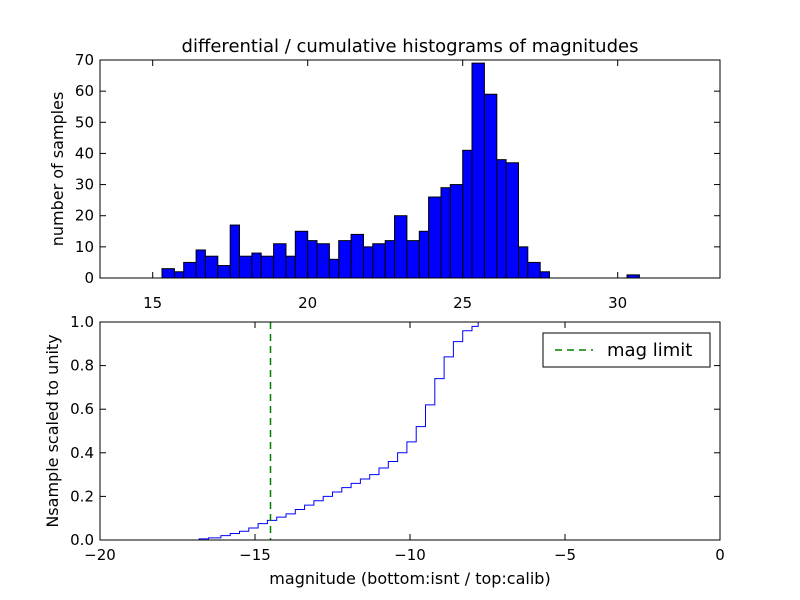 The image size is (800, 600). What do you see at coordinates (617, 303) in the screenshot?
I see `top-x-tick-label: 30` at bounding box center [617, 303].